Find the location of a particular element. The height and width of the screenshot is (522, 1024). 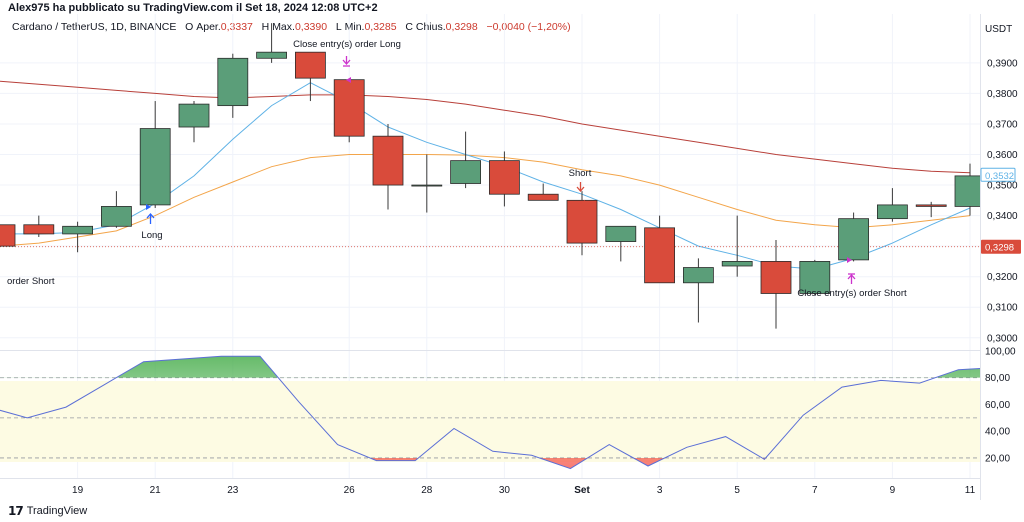

last-price-tag: 0,3298 is located at coordinates (999, 247).